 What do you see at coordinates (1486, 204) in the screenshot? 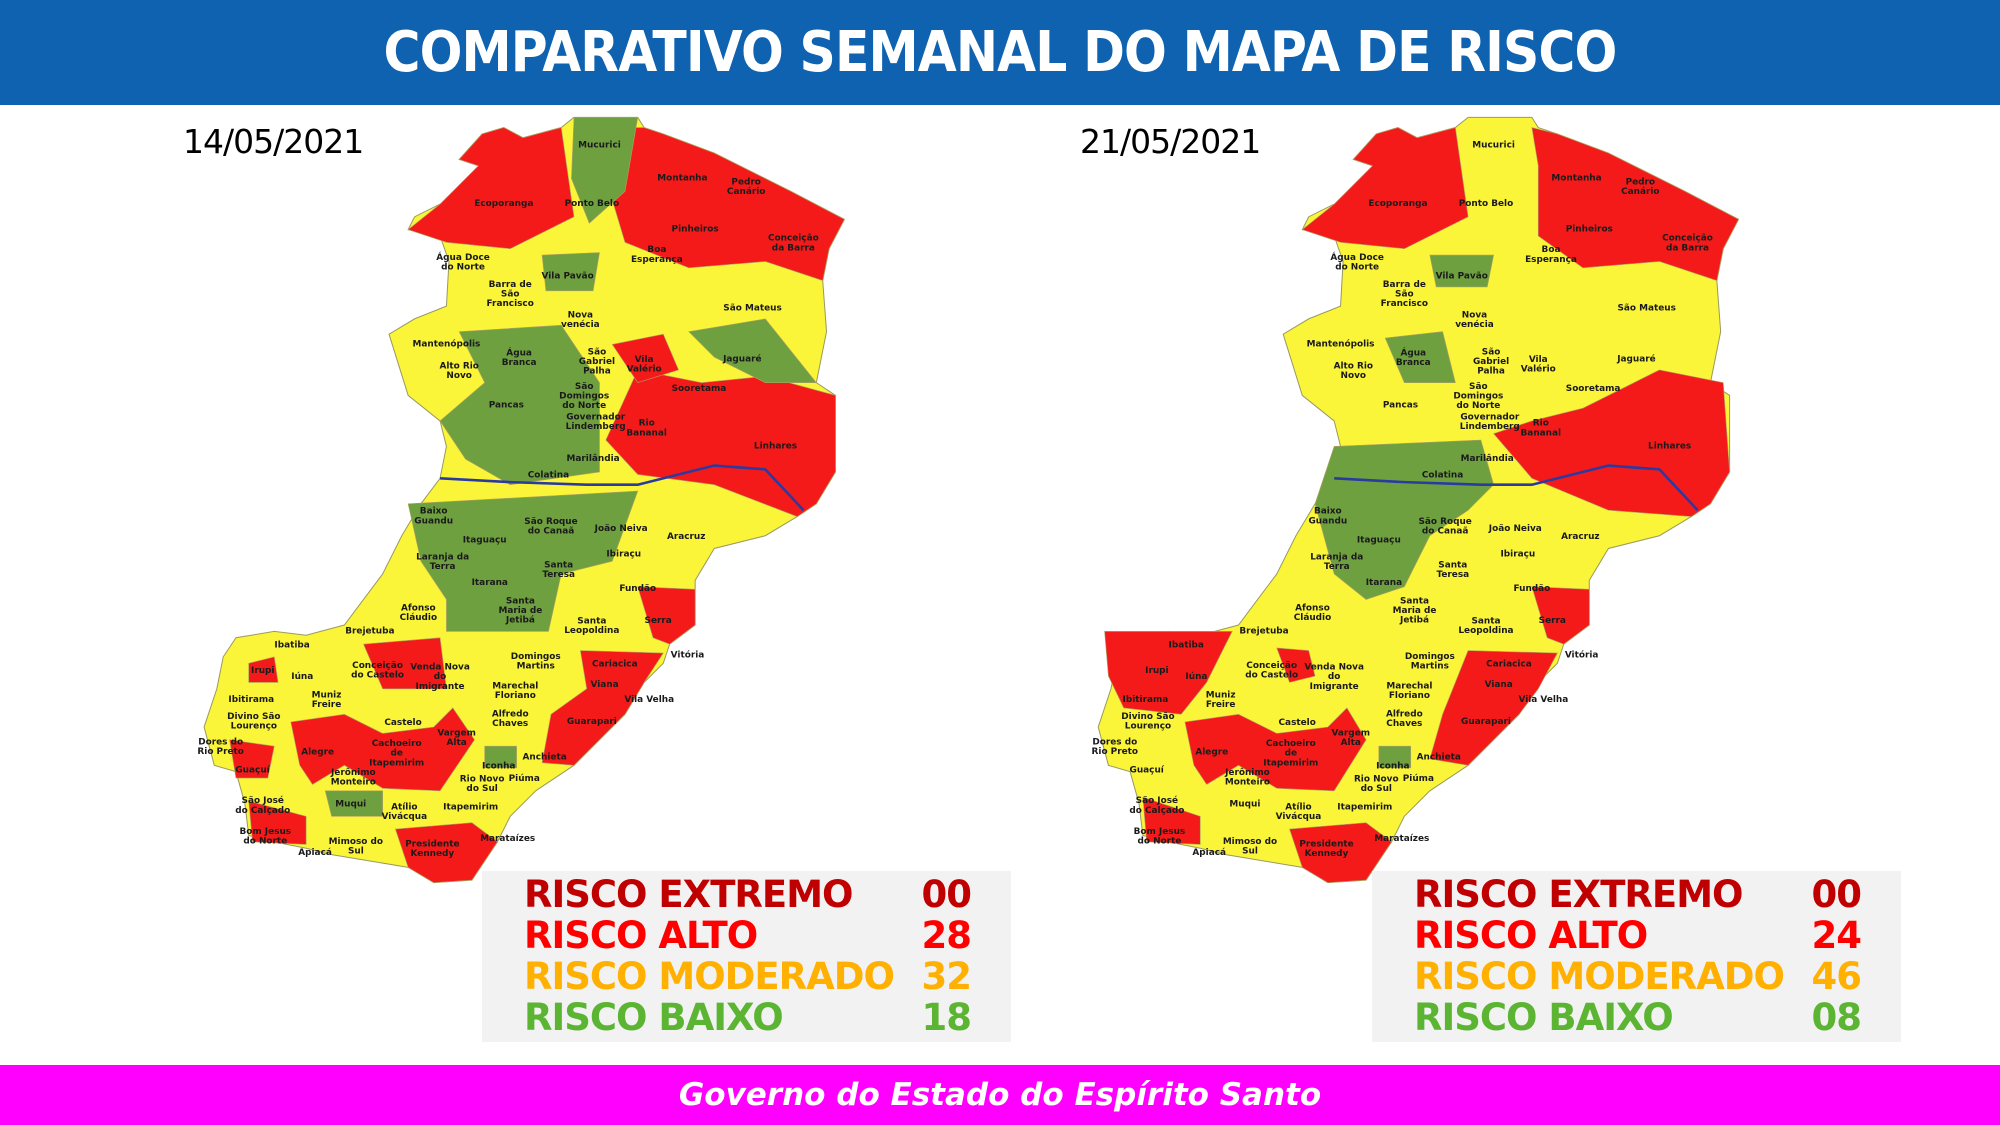
I see `municipality-label: Ponto Belo` at bounding box center [1486, 204].